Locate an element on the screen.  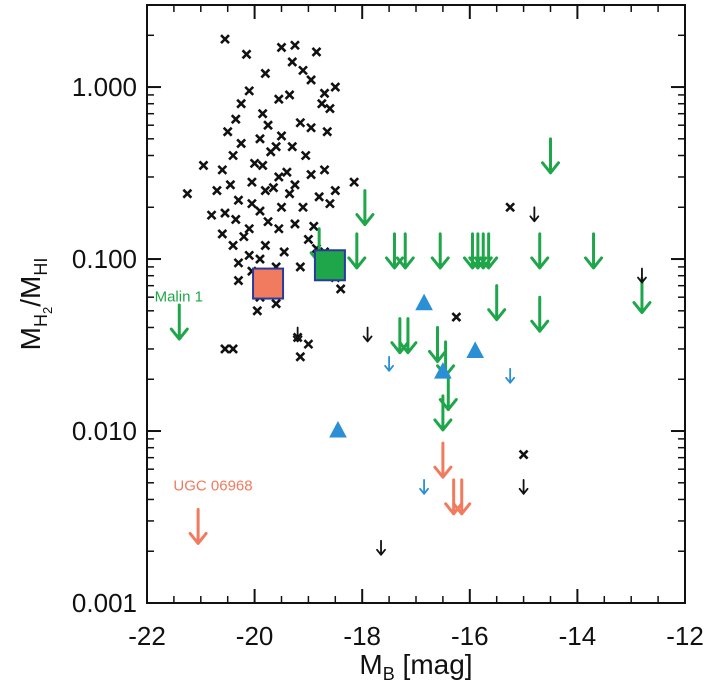
x-tick-label: -18 is located at coordinates (362, 636).